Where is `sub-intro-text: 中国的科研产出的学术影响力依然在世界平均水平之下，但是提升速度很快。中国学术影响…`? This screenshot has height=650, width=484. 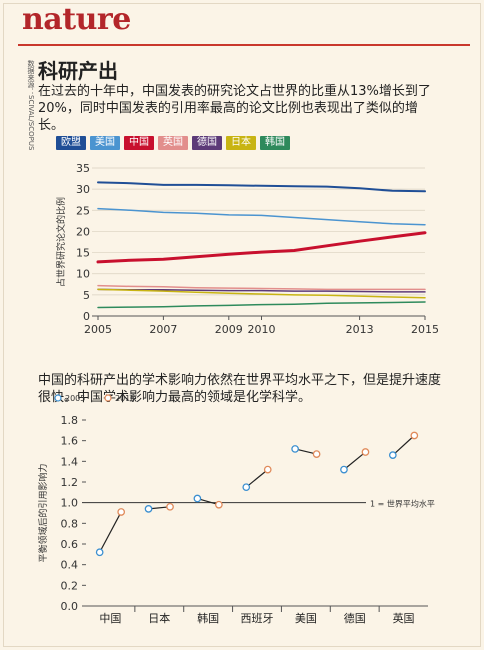 sub-intro-text: 中国的科研产出的学术影响力依然在世界平均水平之下，但是提升速度很快。中国学术影响… is located at coordinates (240, 389).